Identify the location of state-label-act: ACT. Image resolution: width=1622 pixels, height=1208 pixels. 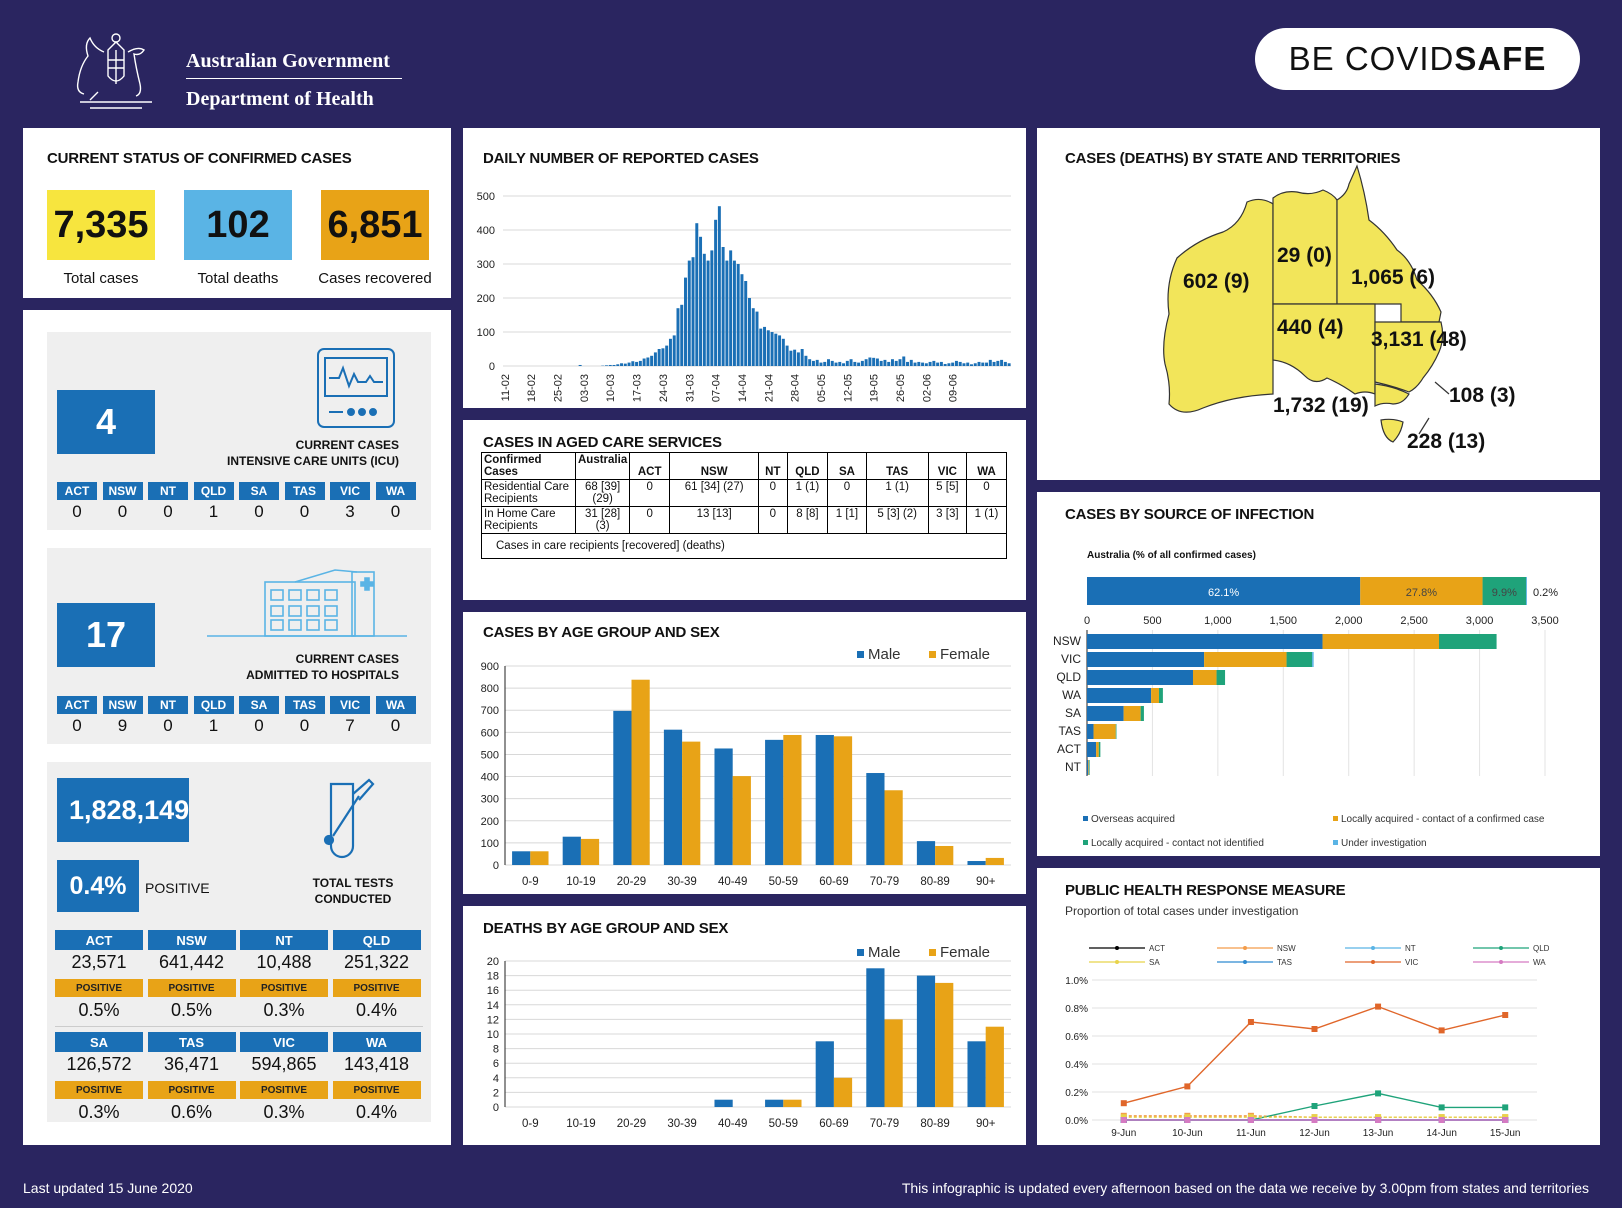
(77, 491).